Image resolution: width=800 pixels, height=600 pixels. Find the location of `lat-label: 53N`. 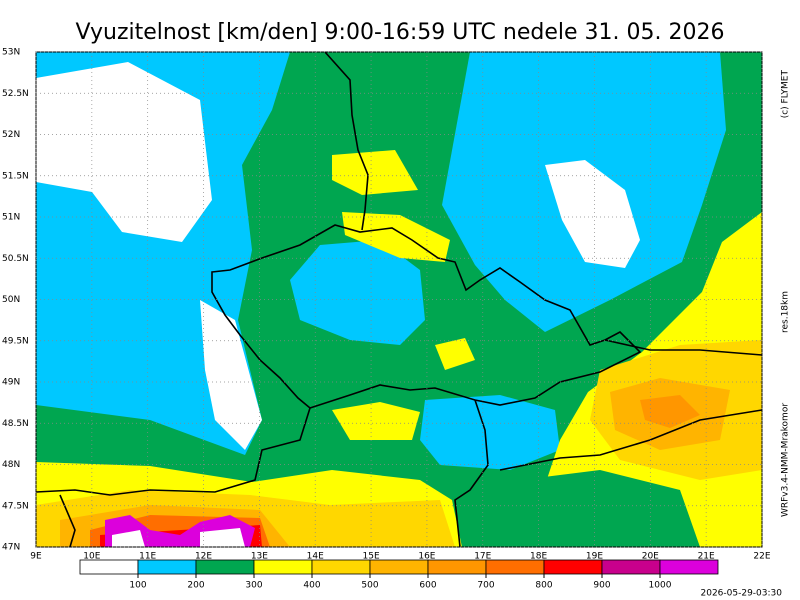

lat-label: 53N is located at coordinates (11, 53).